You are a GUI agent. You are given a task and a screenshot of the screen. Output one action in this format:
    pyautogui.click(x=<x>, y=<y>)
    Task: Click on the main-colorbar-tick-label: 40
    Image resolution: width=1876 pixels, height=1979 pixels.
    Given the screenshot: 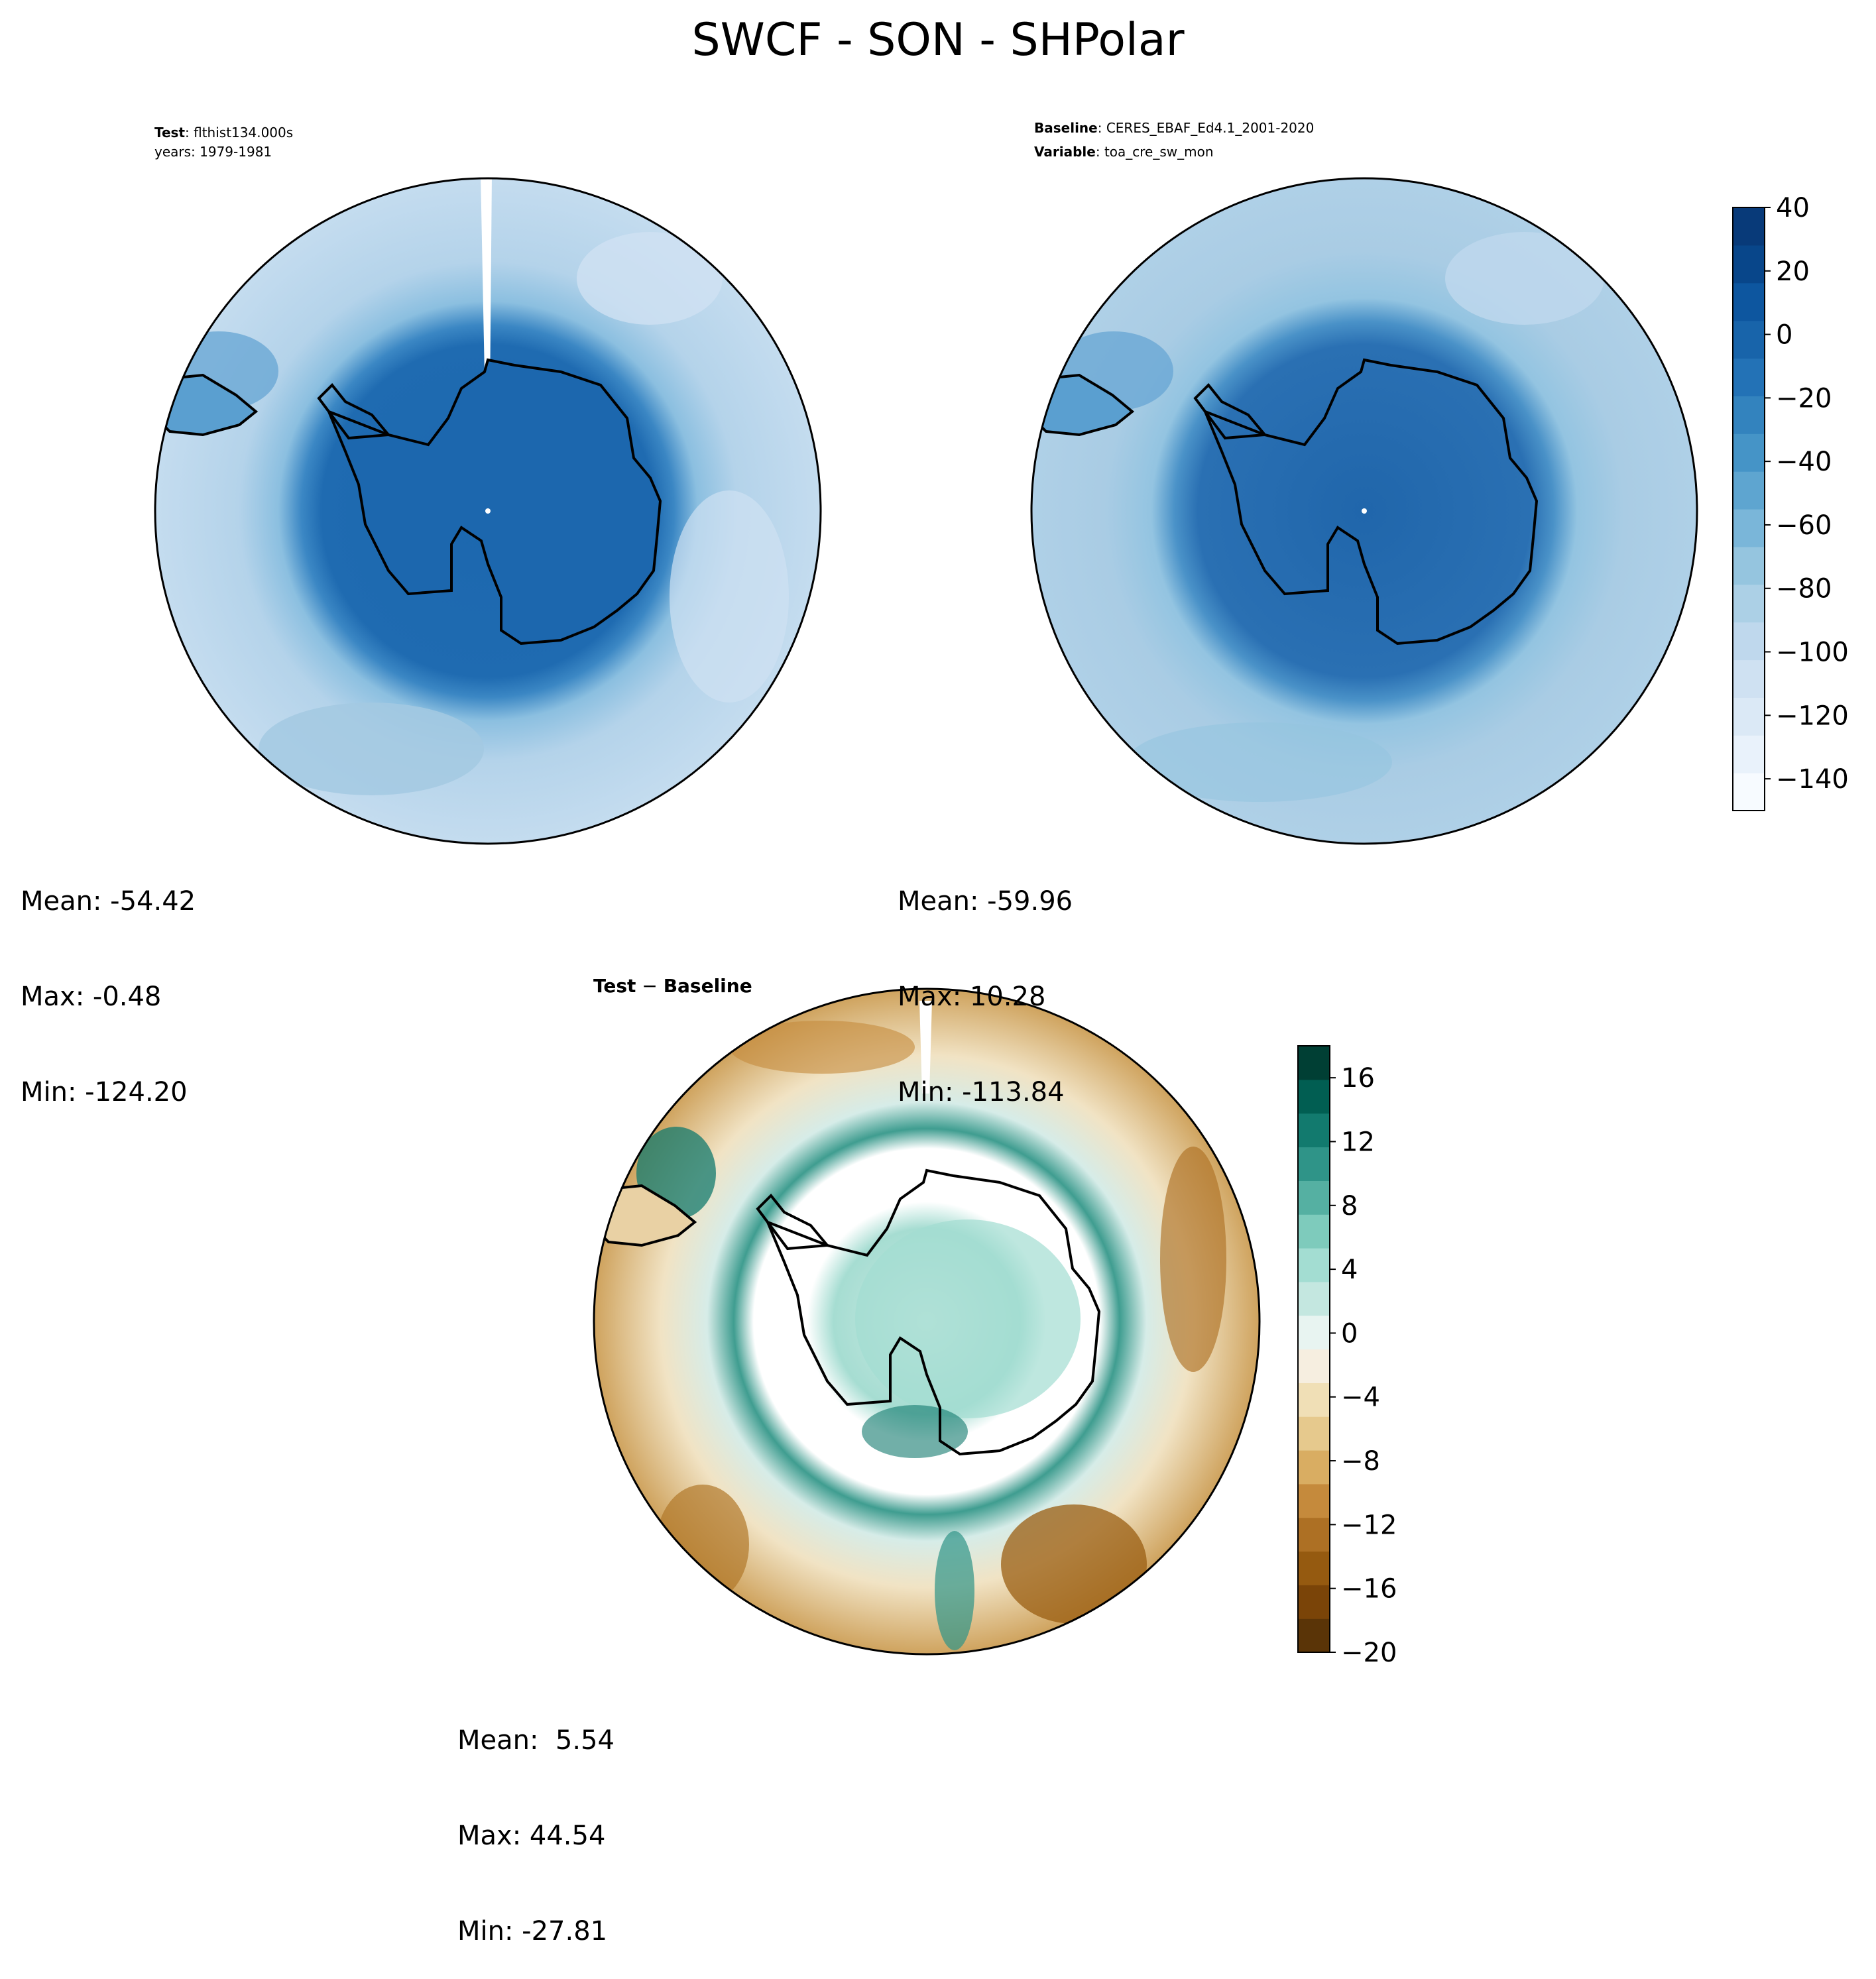 What is the action you would take?
    pyautogui.click(x=1793, y=208)
    